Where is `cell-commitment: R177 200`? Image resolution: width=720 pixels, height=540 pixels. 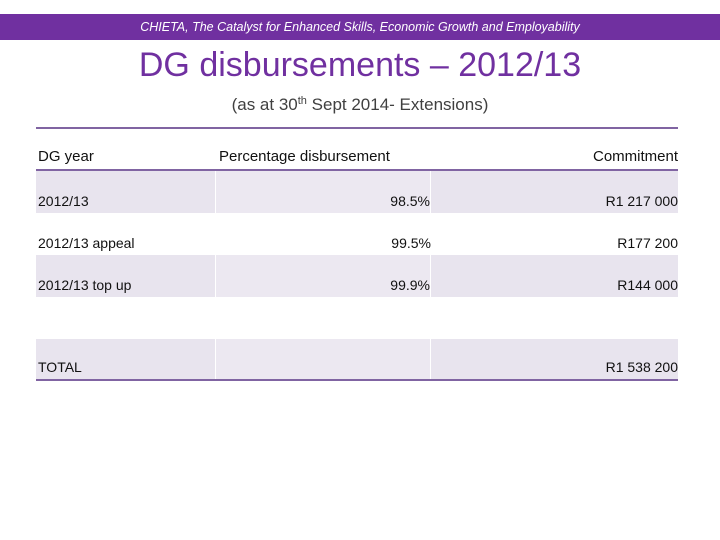 cell-commitment: R177 200 is located at coordinates (554, 234).